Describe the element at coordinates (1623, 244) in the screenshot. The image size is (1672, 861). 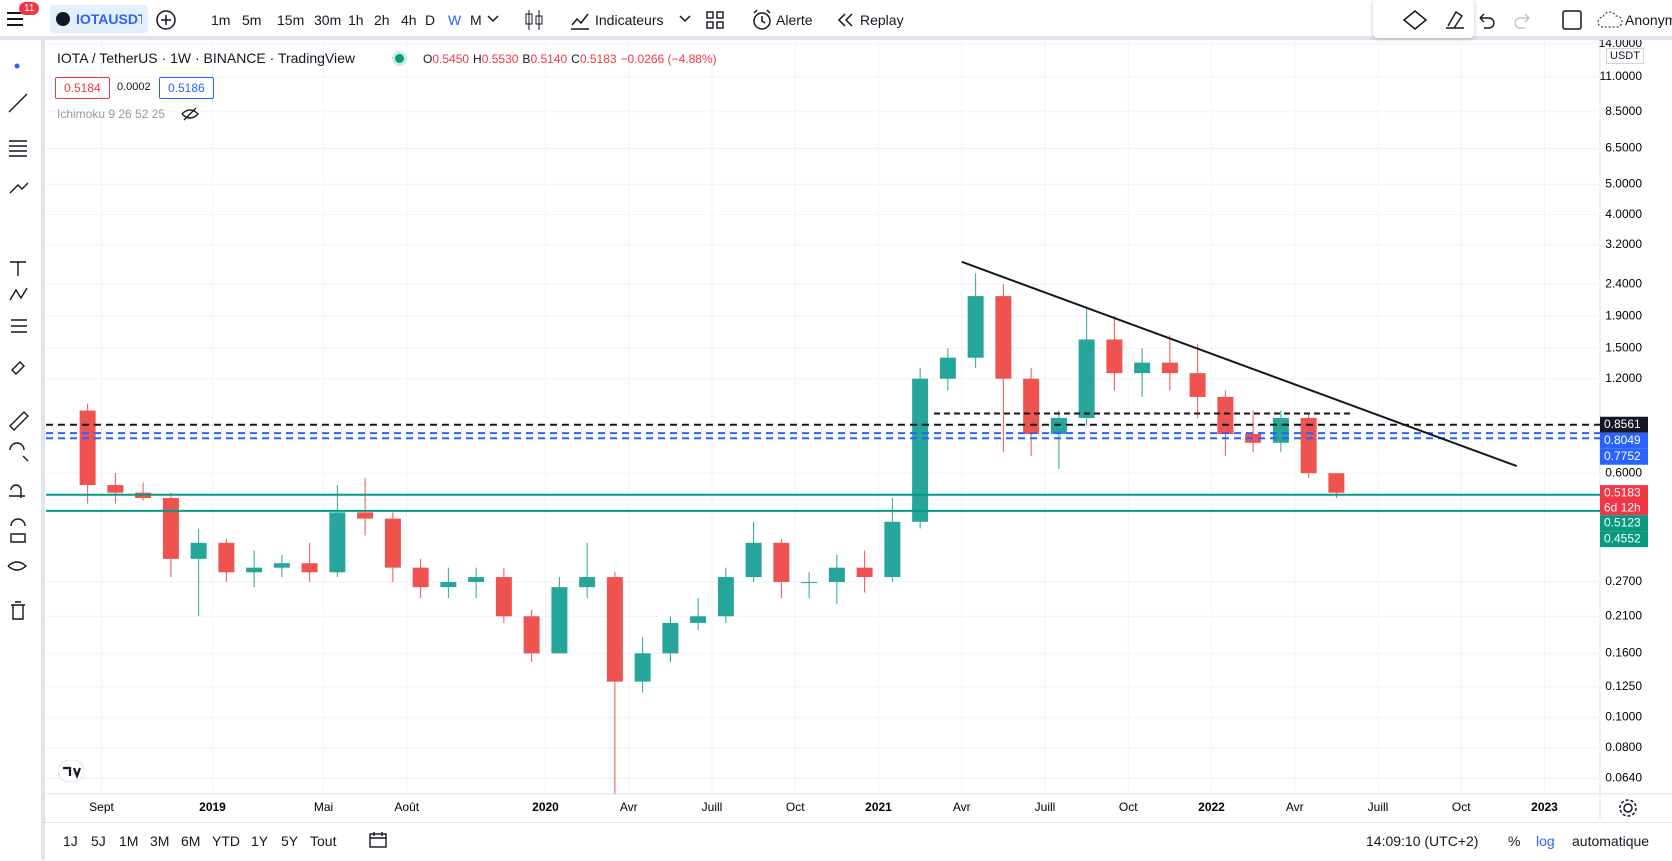
I see `y-tick-label: 3.2000` at that location.